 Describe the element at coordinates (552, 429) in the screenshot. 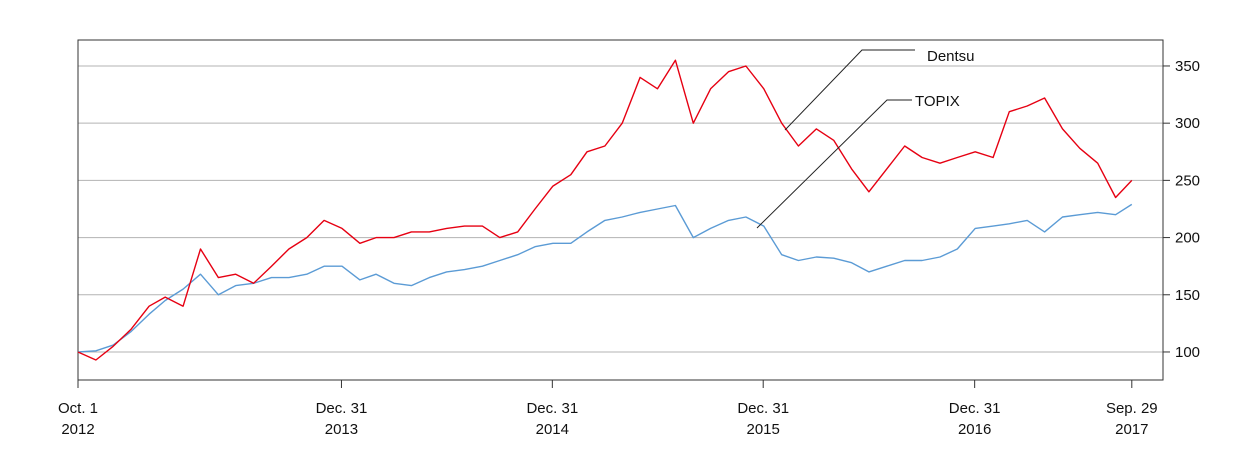

I see `x-tick-label: 2014` at that location.